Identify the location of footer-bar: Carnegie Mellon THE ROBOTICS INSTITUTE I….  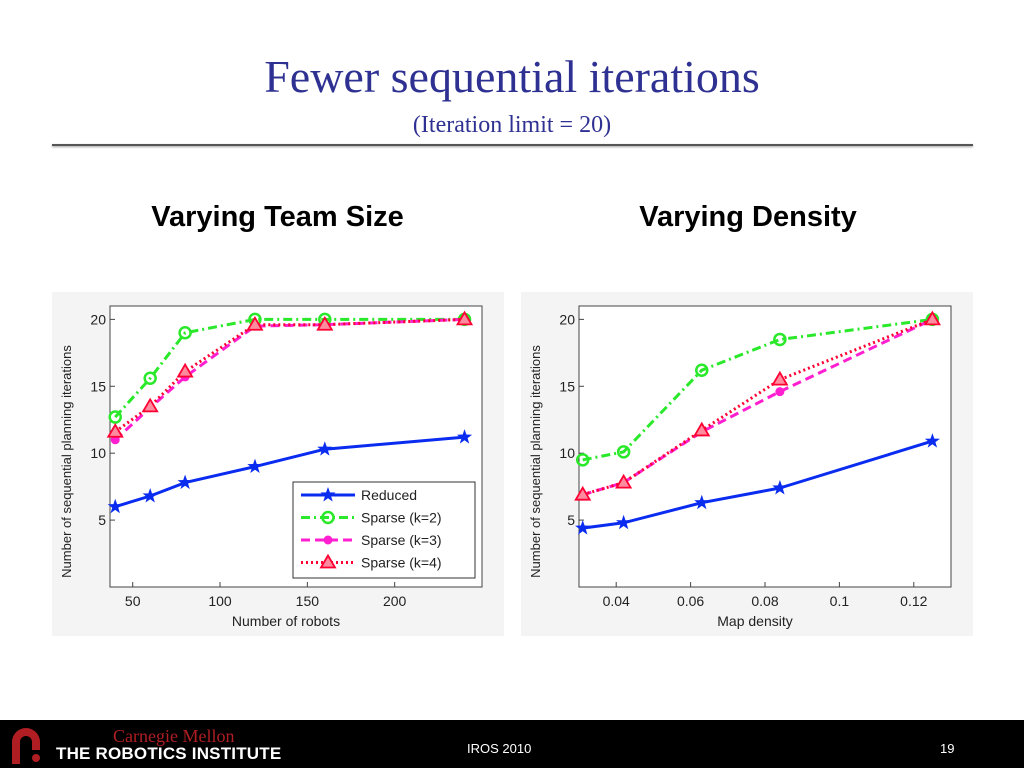
(512, 744).